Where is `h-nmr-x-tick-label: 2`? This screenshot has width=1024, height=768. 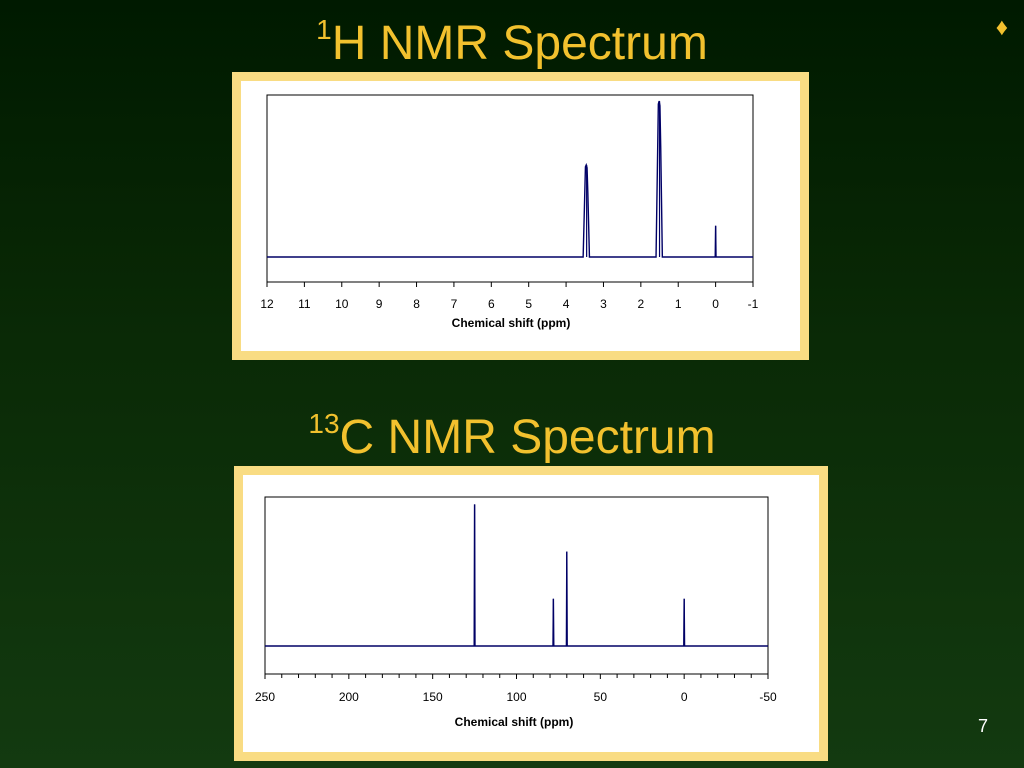
h-nmr-x-tick-label: 2 is located at coordinates (641, 304).